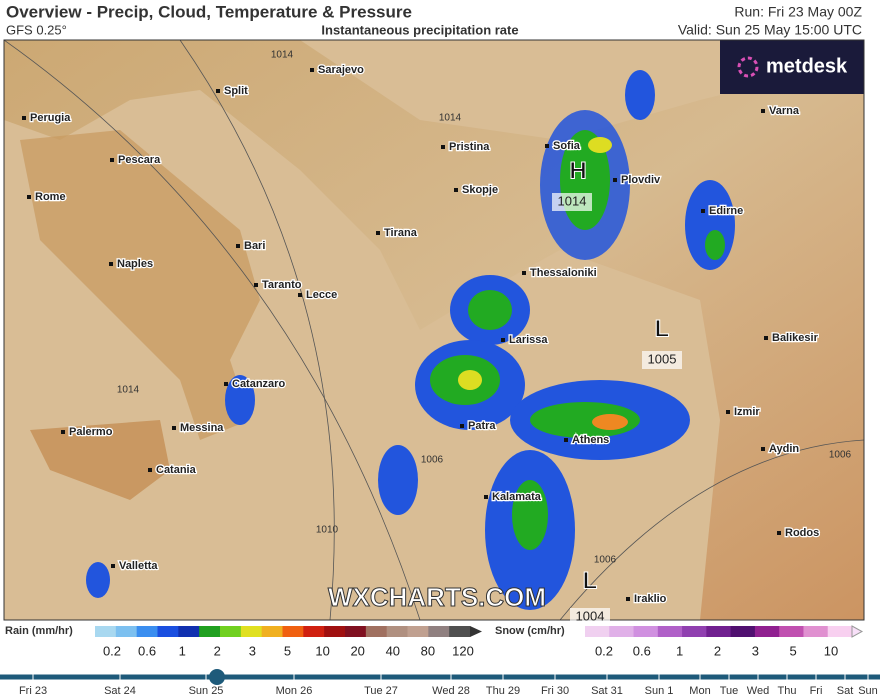 Image resolution: width=880 pixels, height=697 pixels. I want to click on snow-label: 1, so click(679, 650).